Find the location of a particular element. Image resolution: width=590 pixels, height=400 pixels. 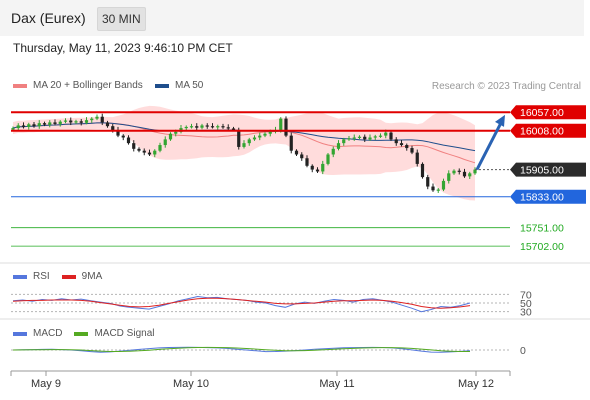

price-tag-resistance is located at coordinates (548, 130).